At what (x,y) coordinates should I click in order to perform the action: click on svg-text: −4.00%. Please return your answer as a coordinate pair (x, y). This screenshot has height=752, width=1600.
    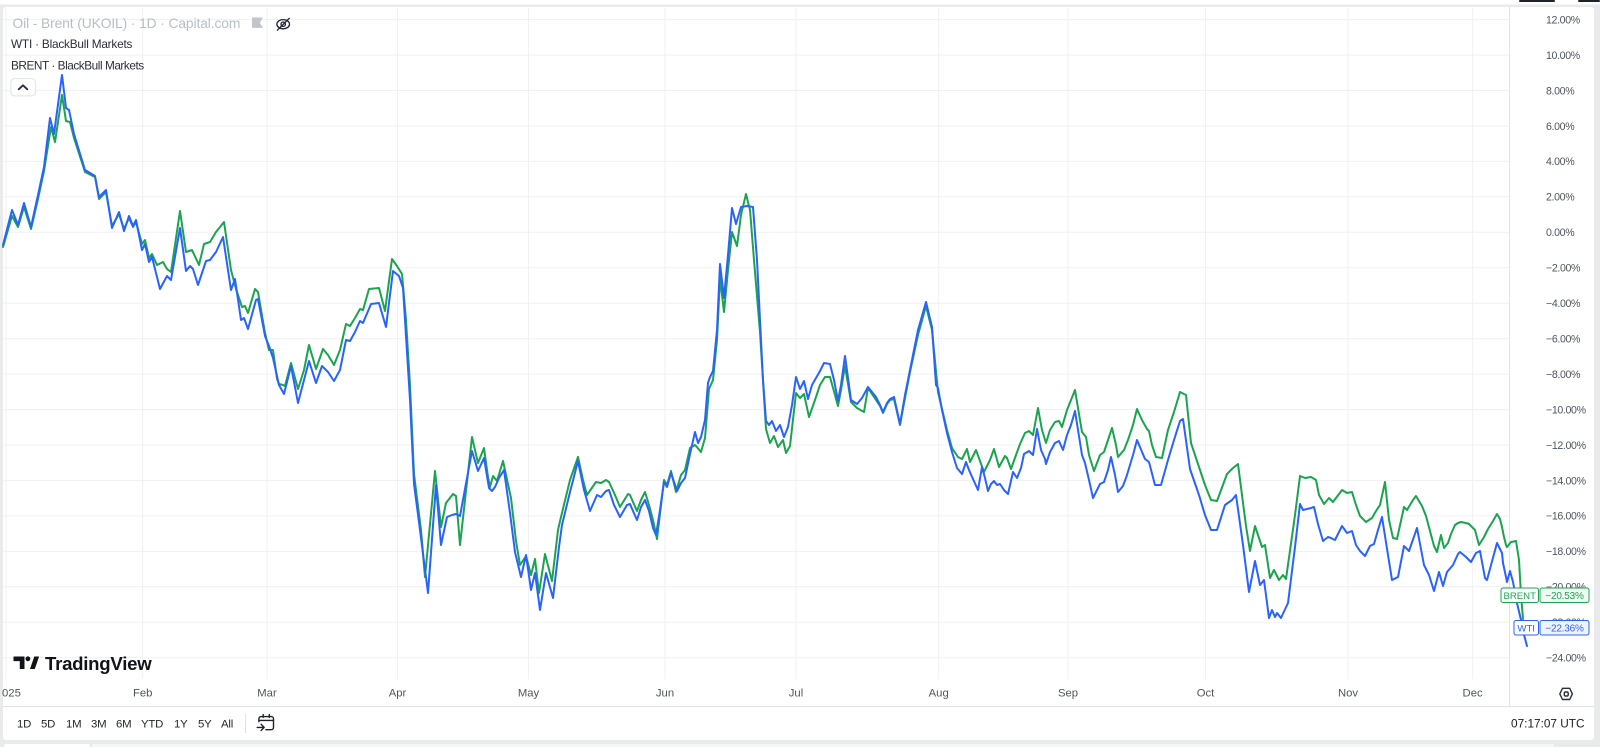
    Looking at the image, I should click on (1563, 304).